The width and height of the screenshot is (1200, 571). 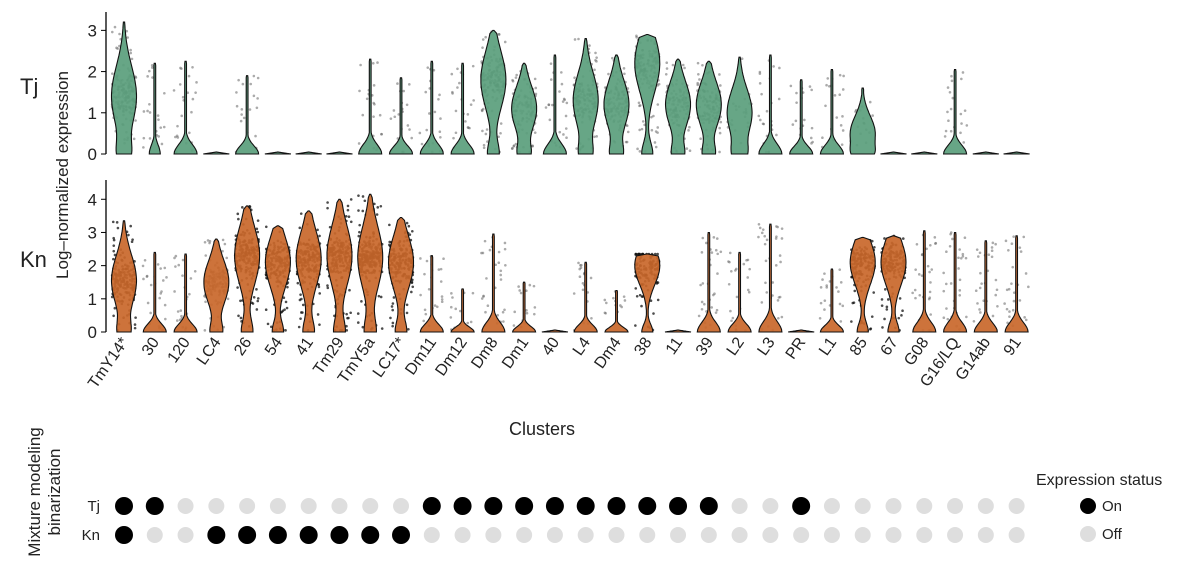 I want to click on x-tick-label: L4, so click(x=582, y=346).